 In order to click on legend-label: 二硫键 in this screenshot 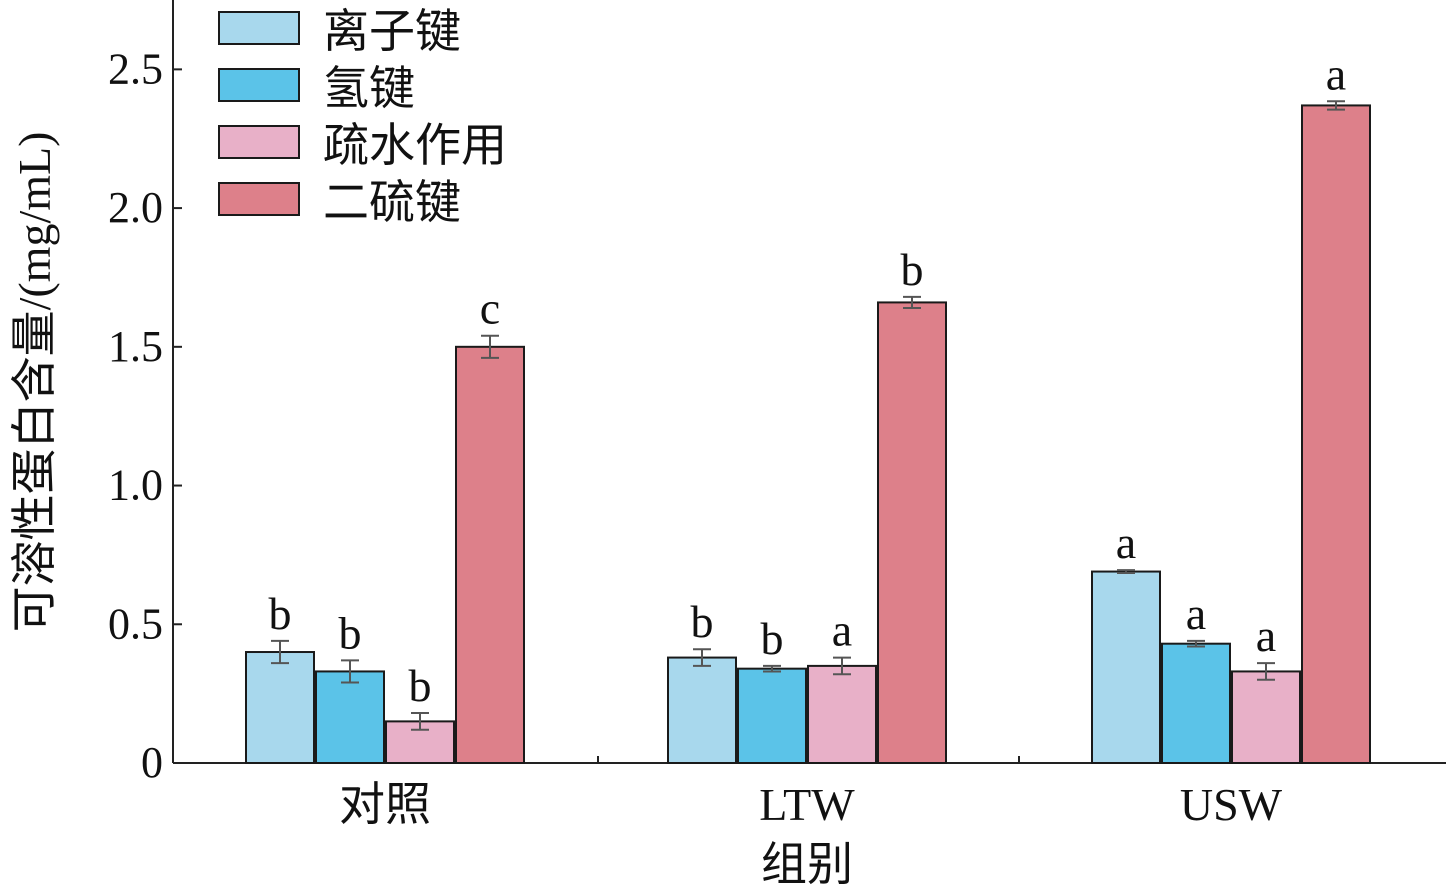, I will do `click(392, 202)`.